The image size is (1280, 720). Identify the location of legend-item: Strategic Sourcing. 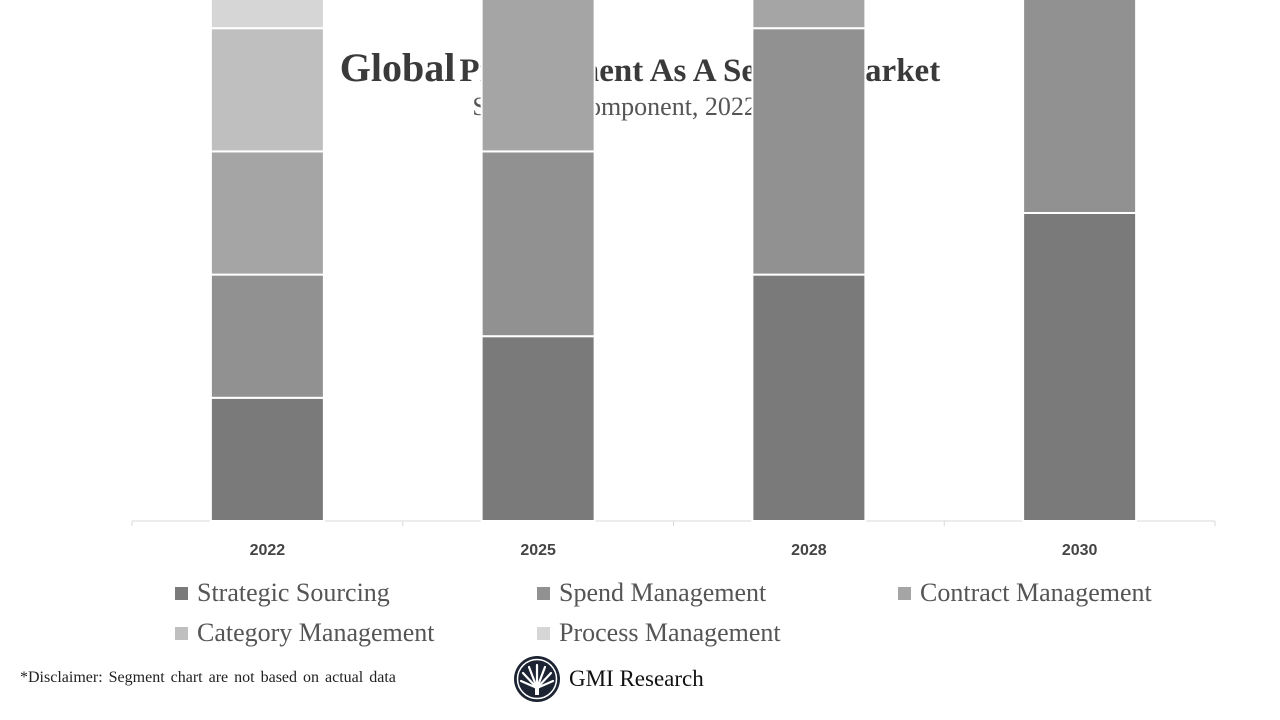
(282, 593).